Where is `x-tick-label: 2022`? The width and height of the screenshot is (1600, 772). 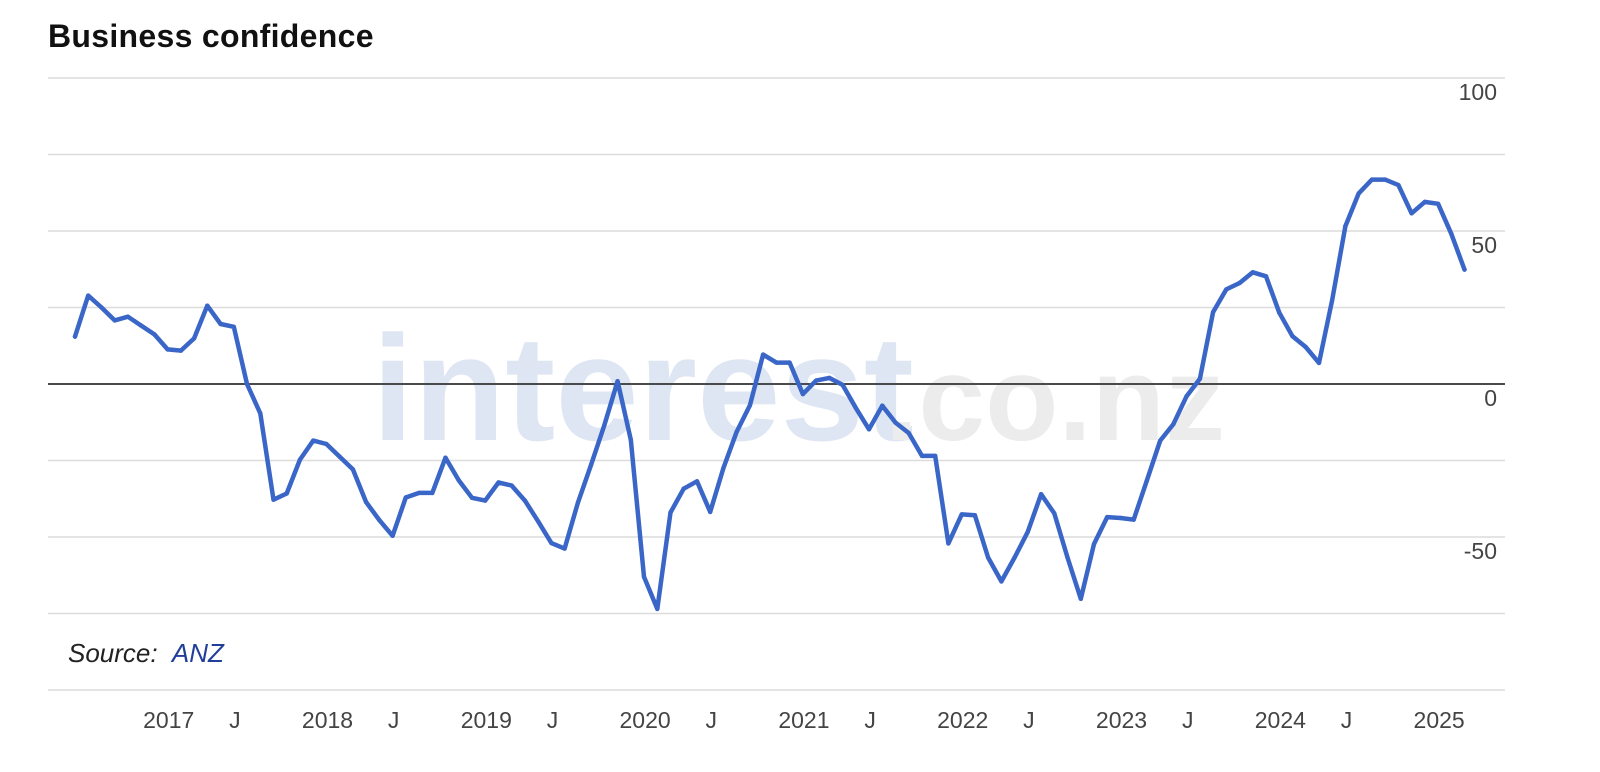 x-tick-label: 2022 is located at coordinates (962, 720).